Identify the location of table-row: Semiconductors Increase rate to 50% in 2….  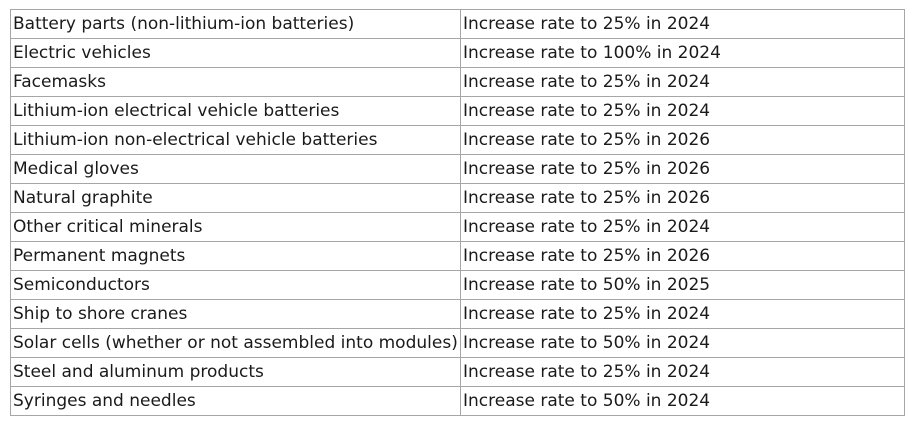
(457, 285).